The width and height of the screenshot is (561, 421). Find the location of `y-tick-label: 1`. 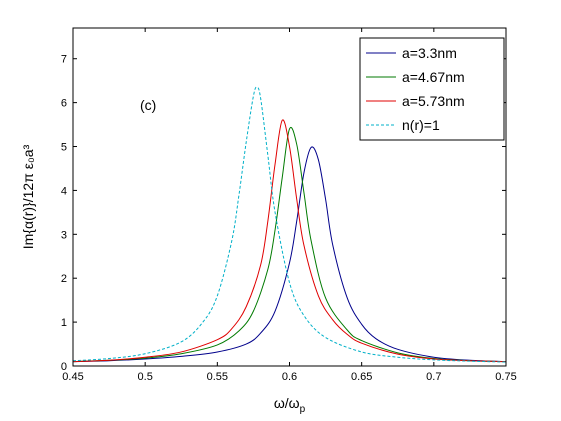

y-tick-label: 1 is located at coordinates (64, 323).